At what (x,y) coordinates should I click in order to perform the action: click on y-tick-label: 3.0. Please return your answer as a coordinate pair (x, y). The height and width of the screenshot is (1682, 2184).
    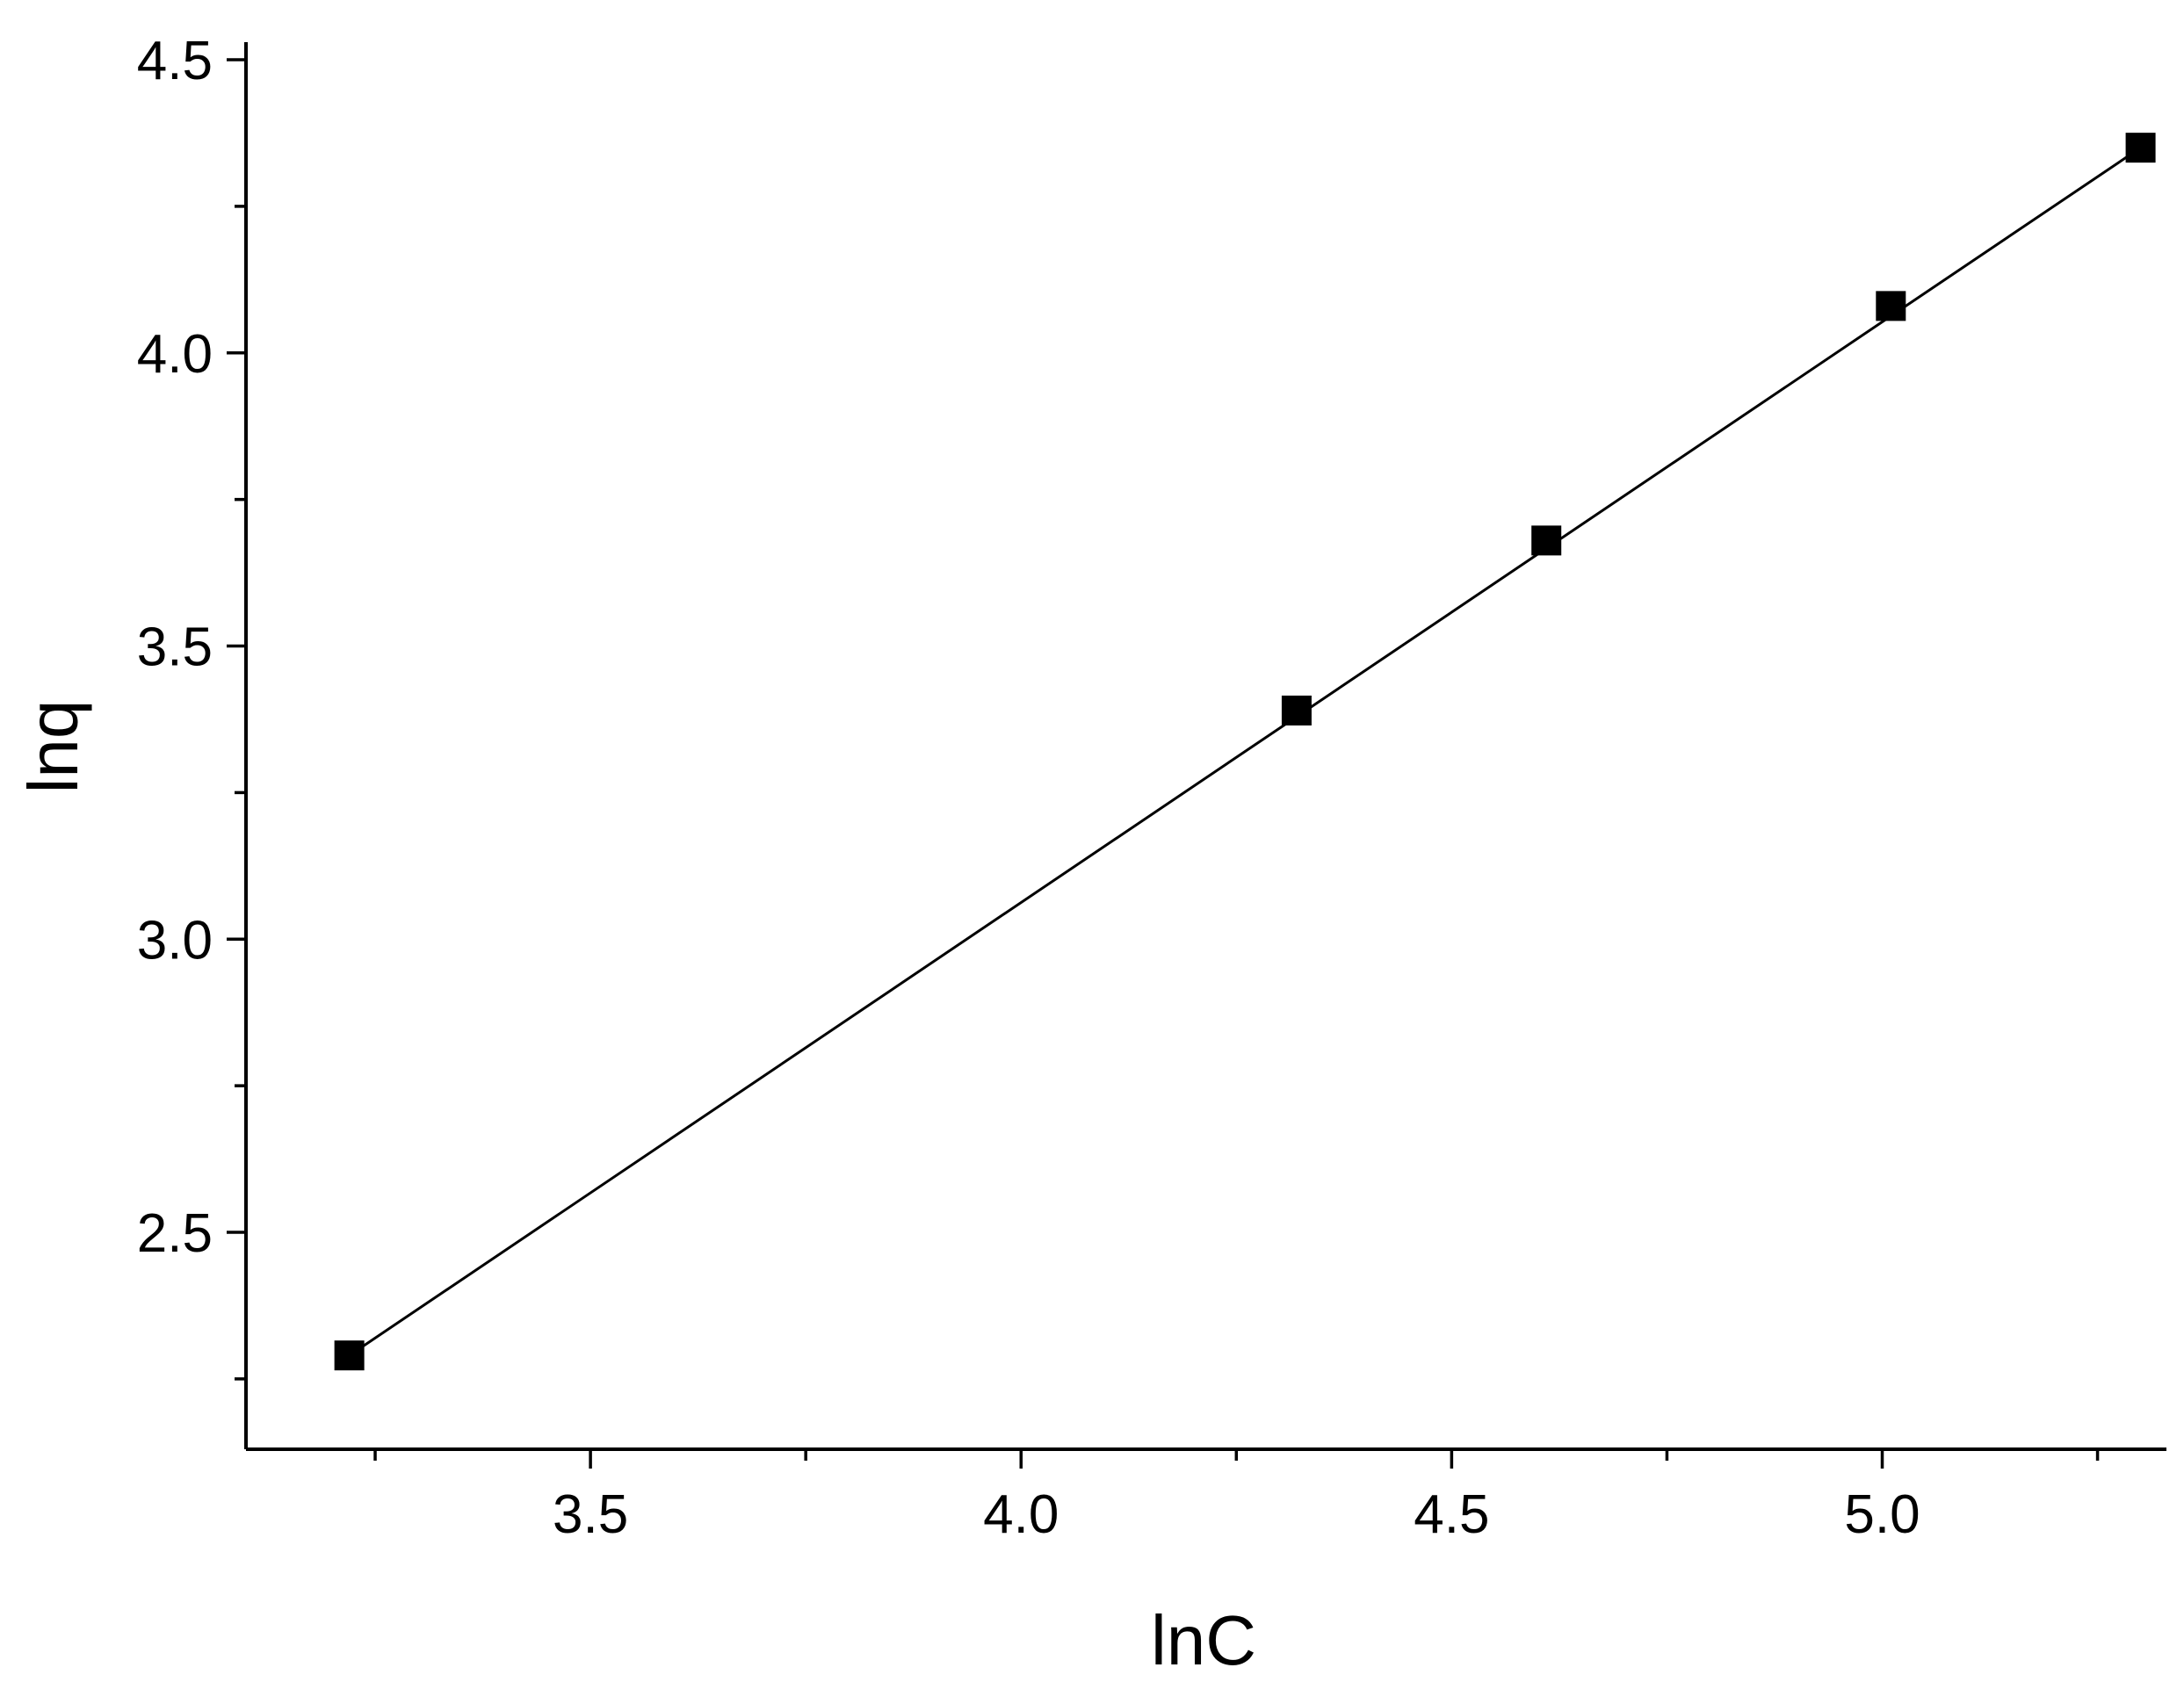
    Looking at the image, I should click on (175, 941).